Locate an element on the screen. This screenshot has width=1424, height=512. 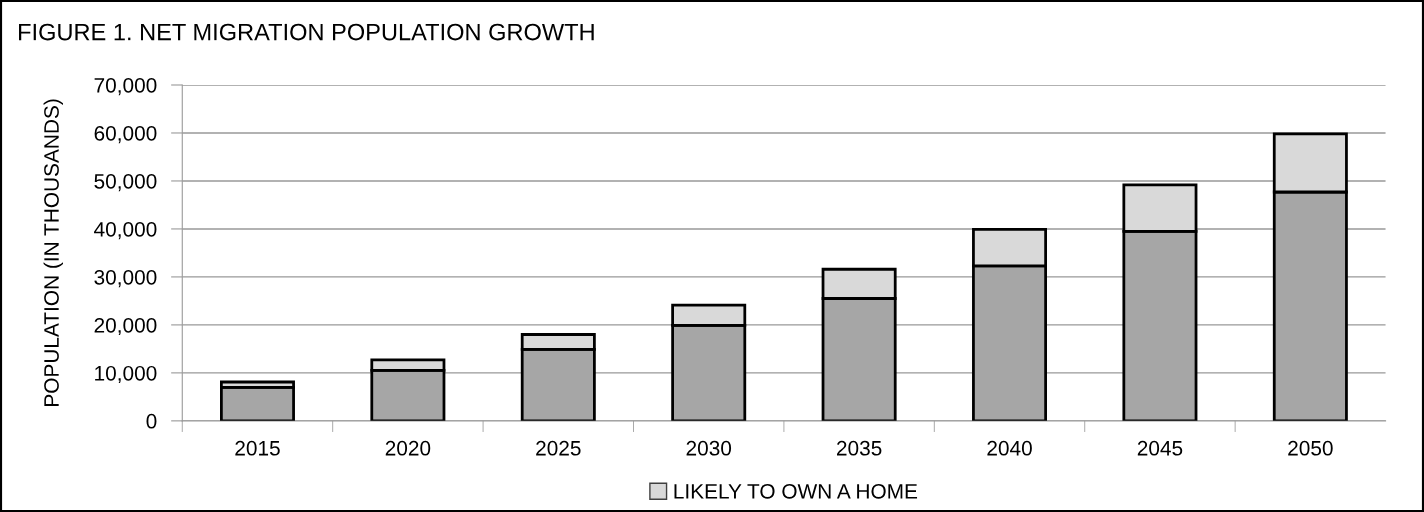
x-tick-label: 2045 is located at coordinates (1160, 448).